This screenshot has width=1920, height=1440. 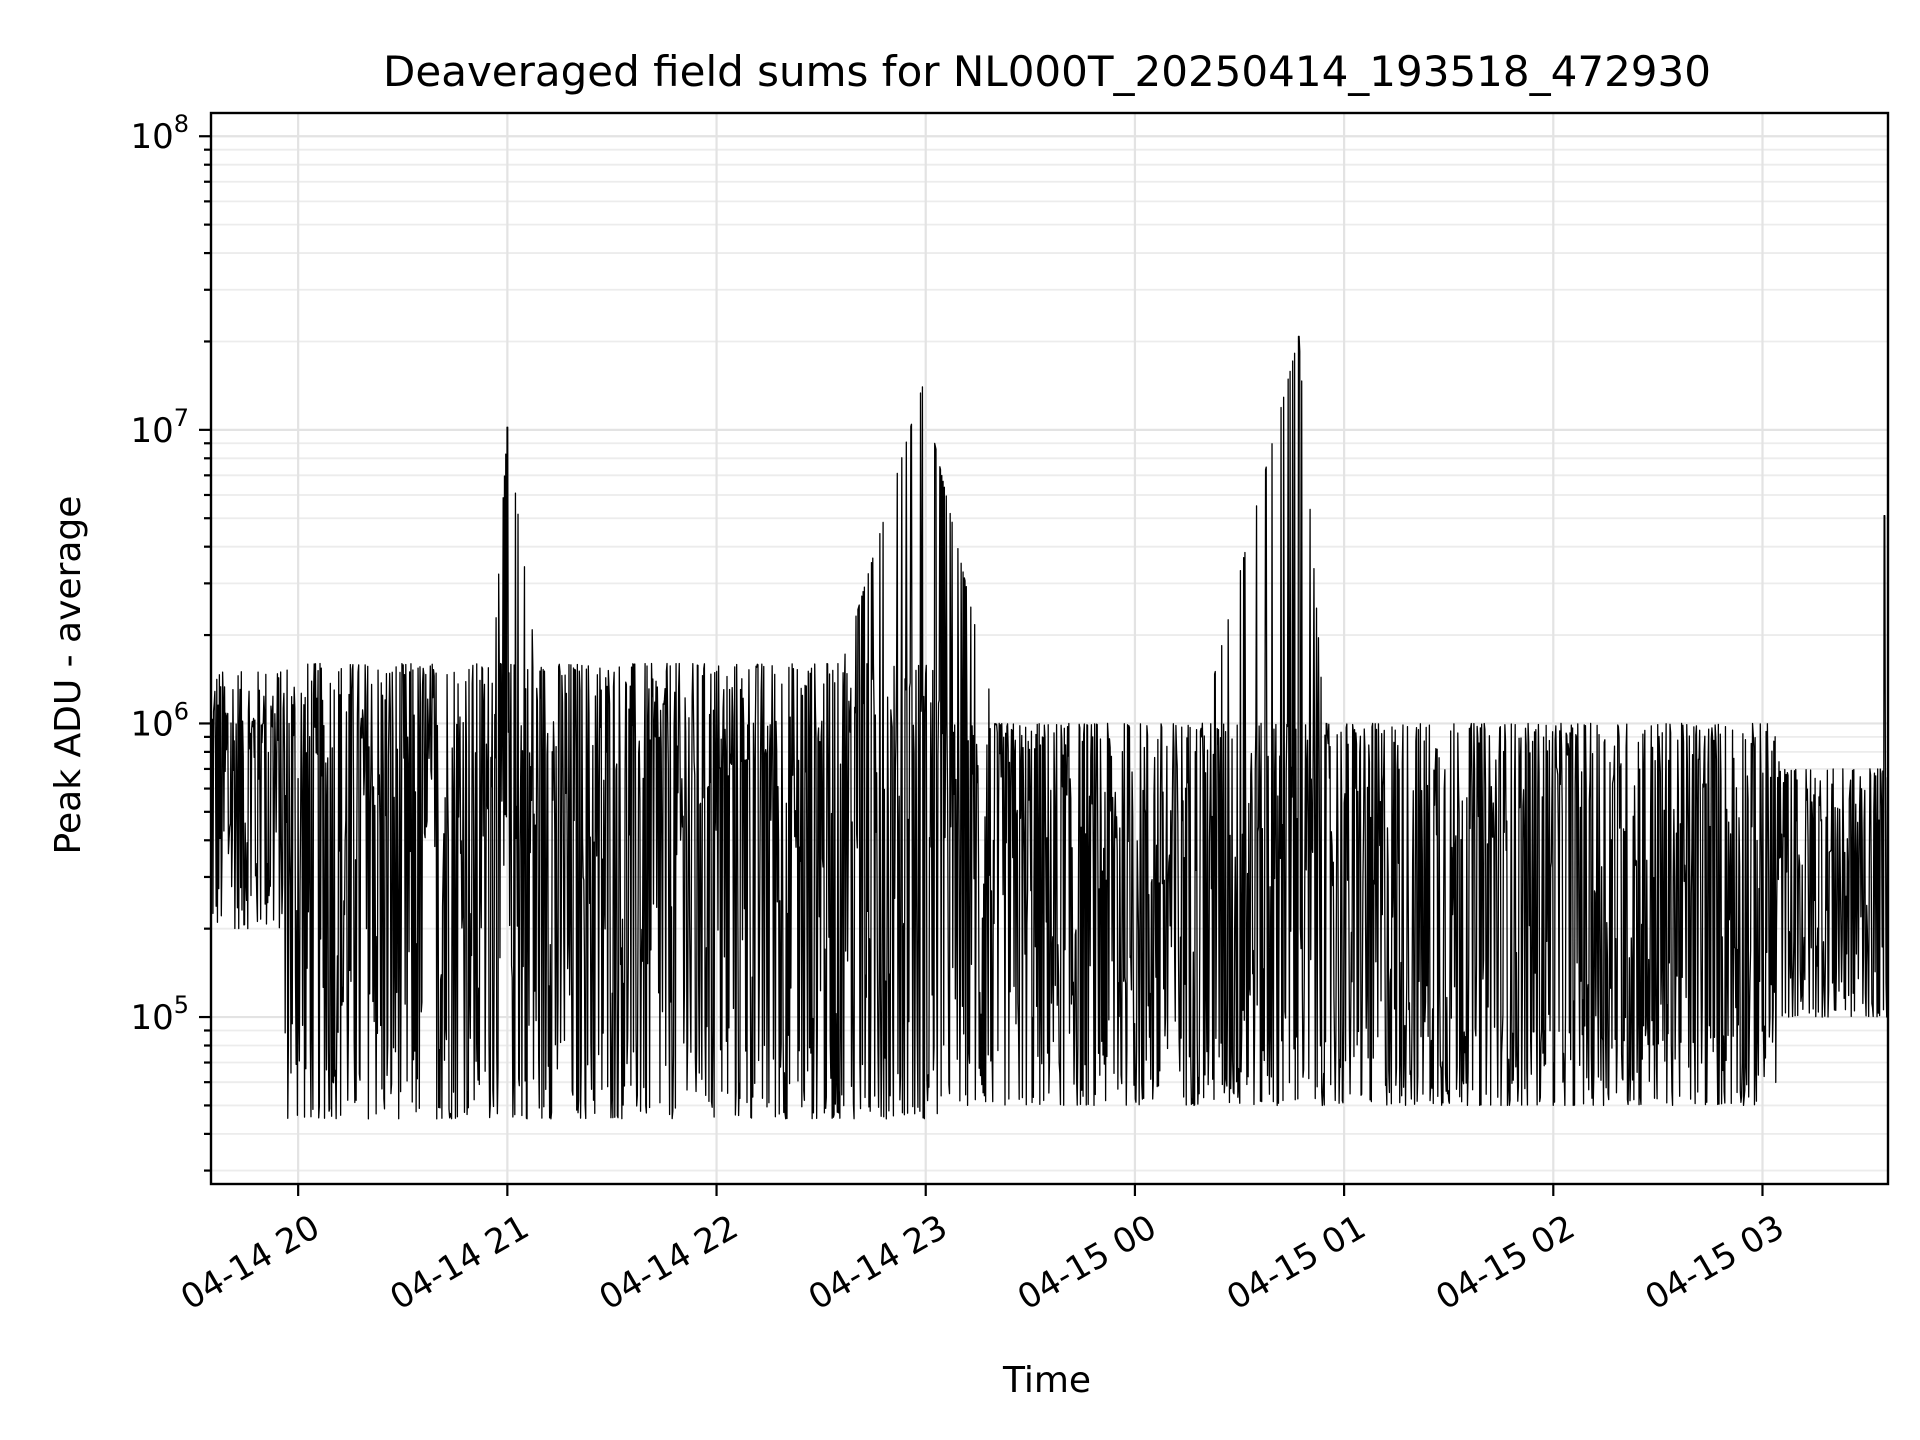 I want to click on x-tick-label: 04-15 00, so click(x=1087, y=1262).